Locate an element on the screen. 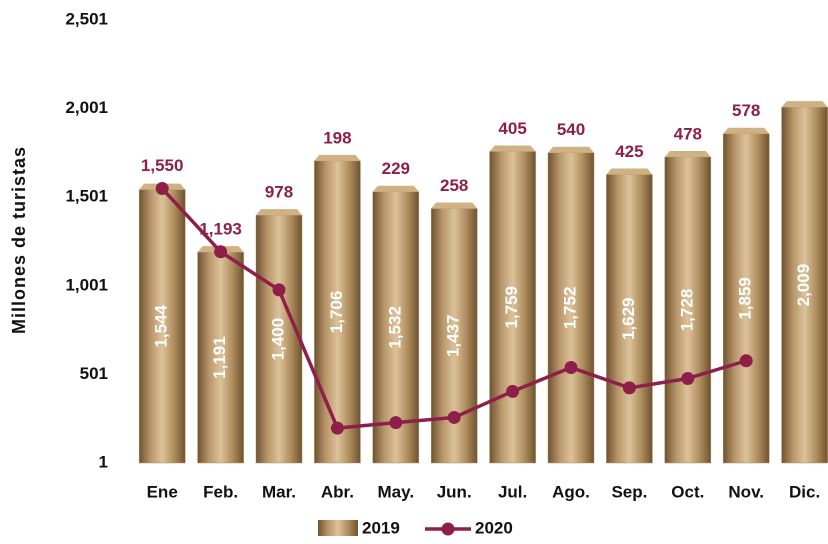 This screenshot has height=544, width=828. bar-value-label: 1,752 is located at coordinates (569, 308).